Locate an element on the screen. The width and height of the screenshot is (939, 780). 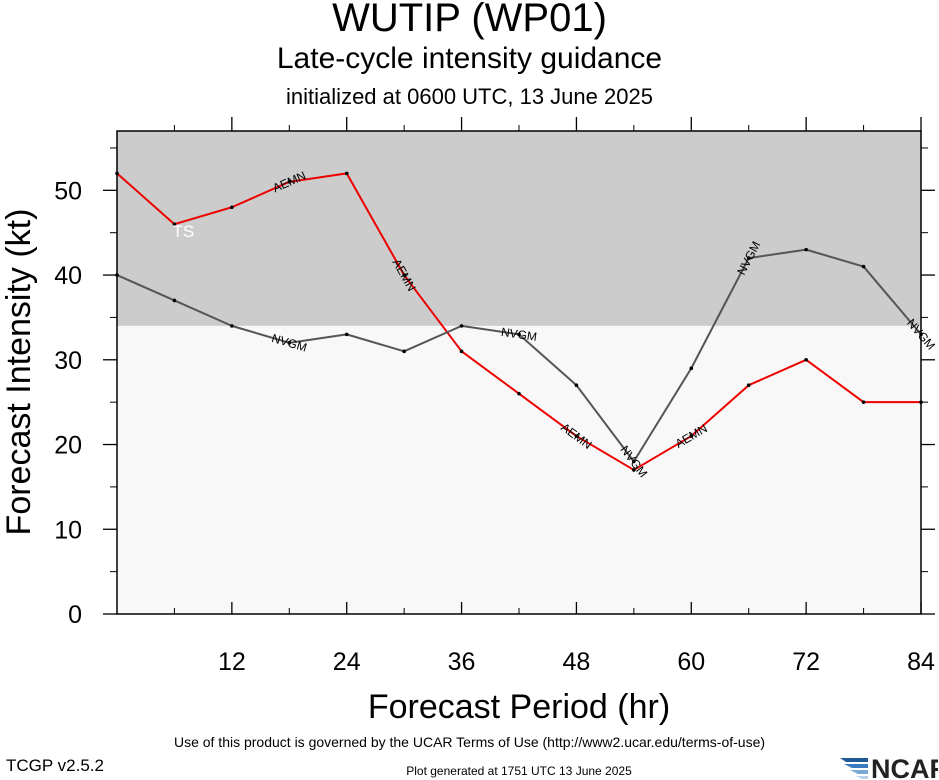
version-label: TCGP v2.5.2 is located at coordinates (55, 765).